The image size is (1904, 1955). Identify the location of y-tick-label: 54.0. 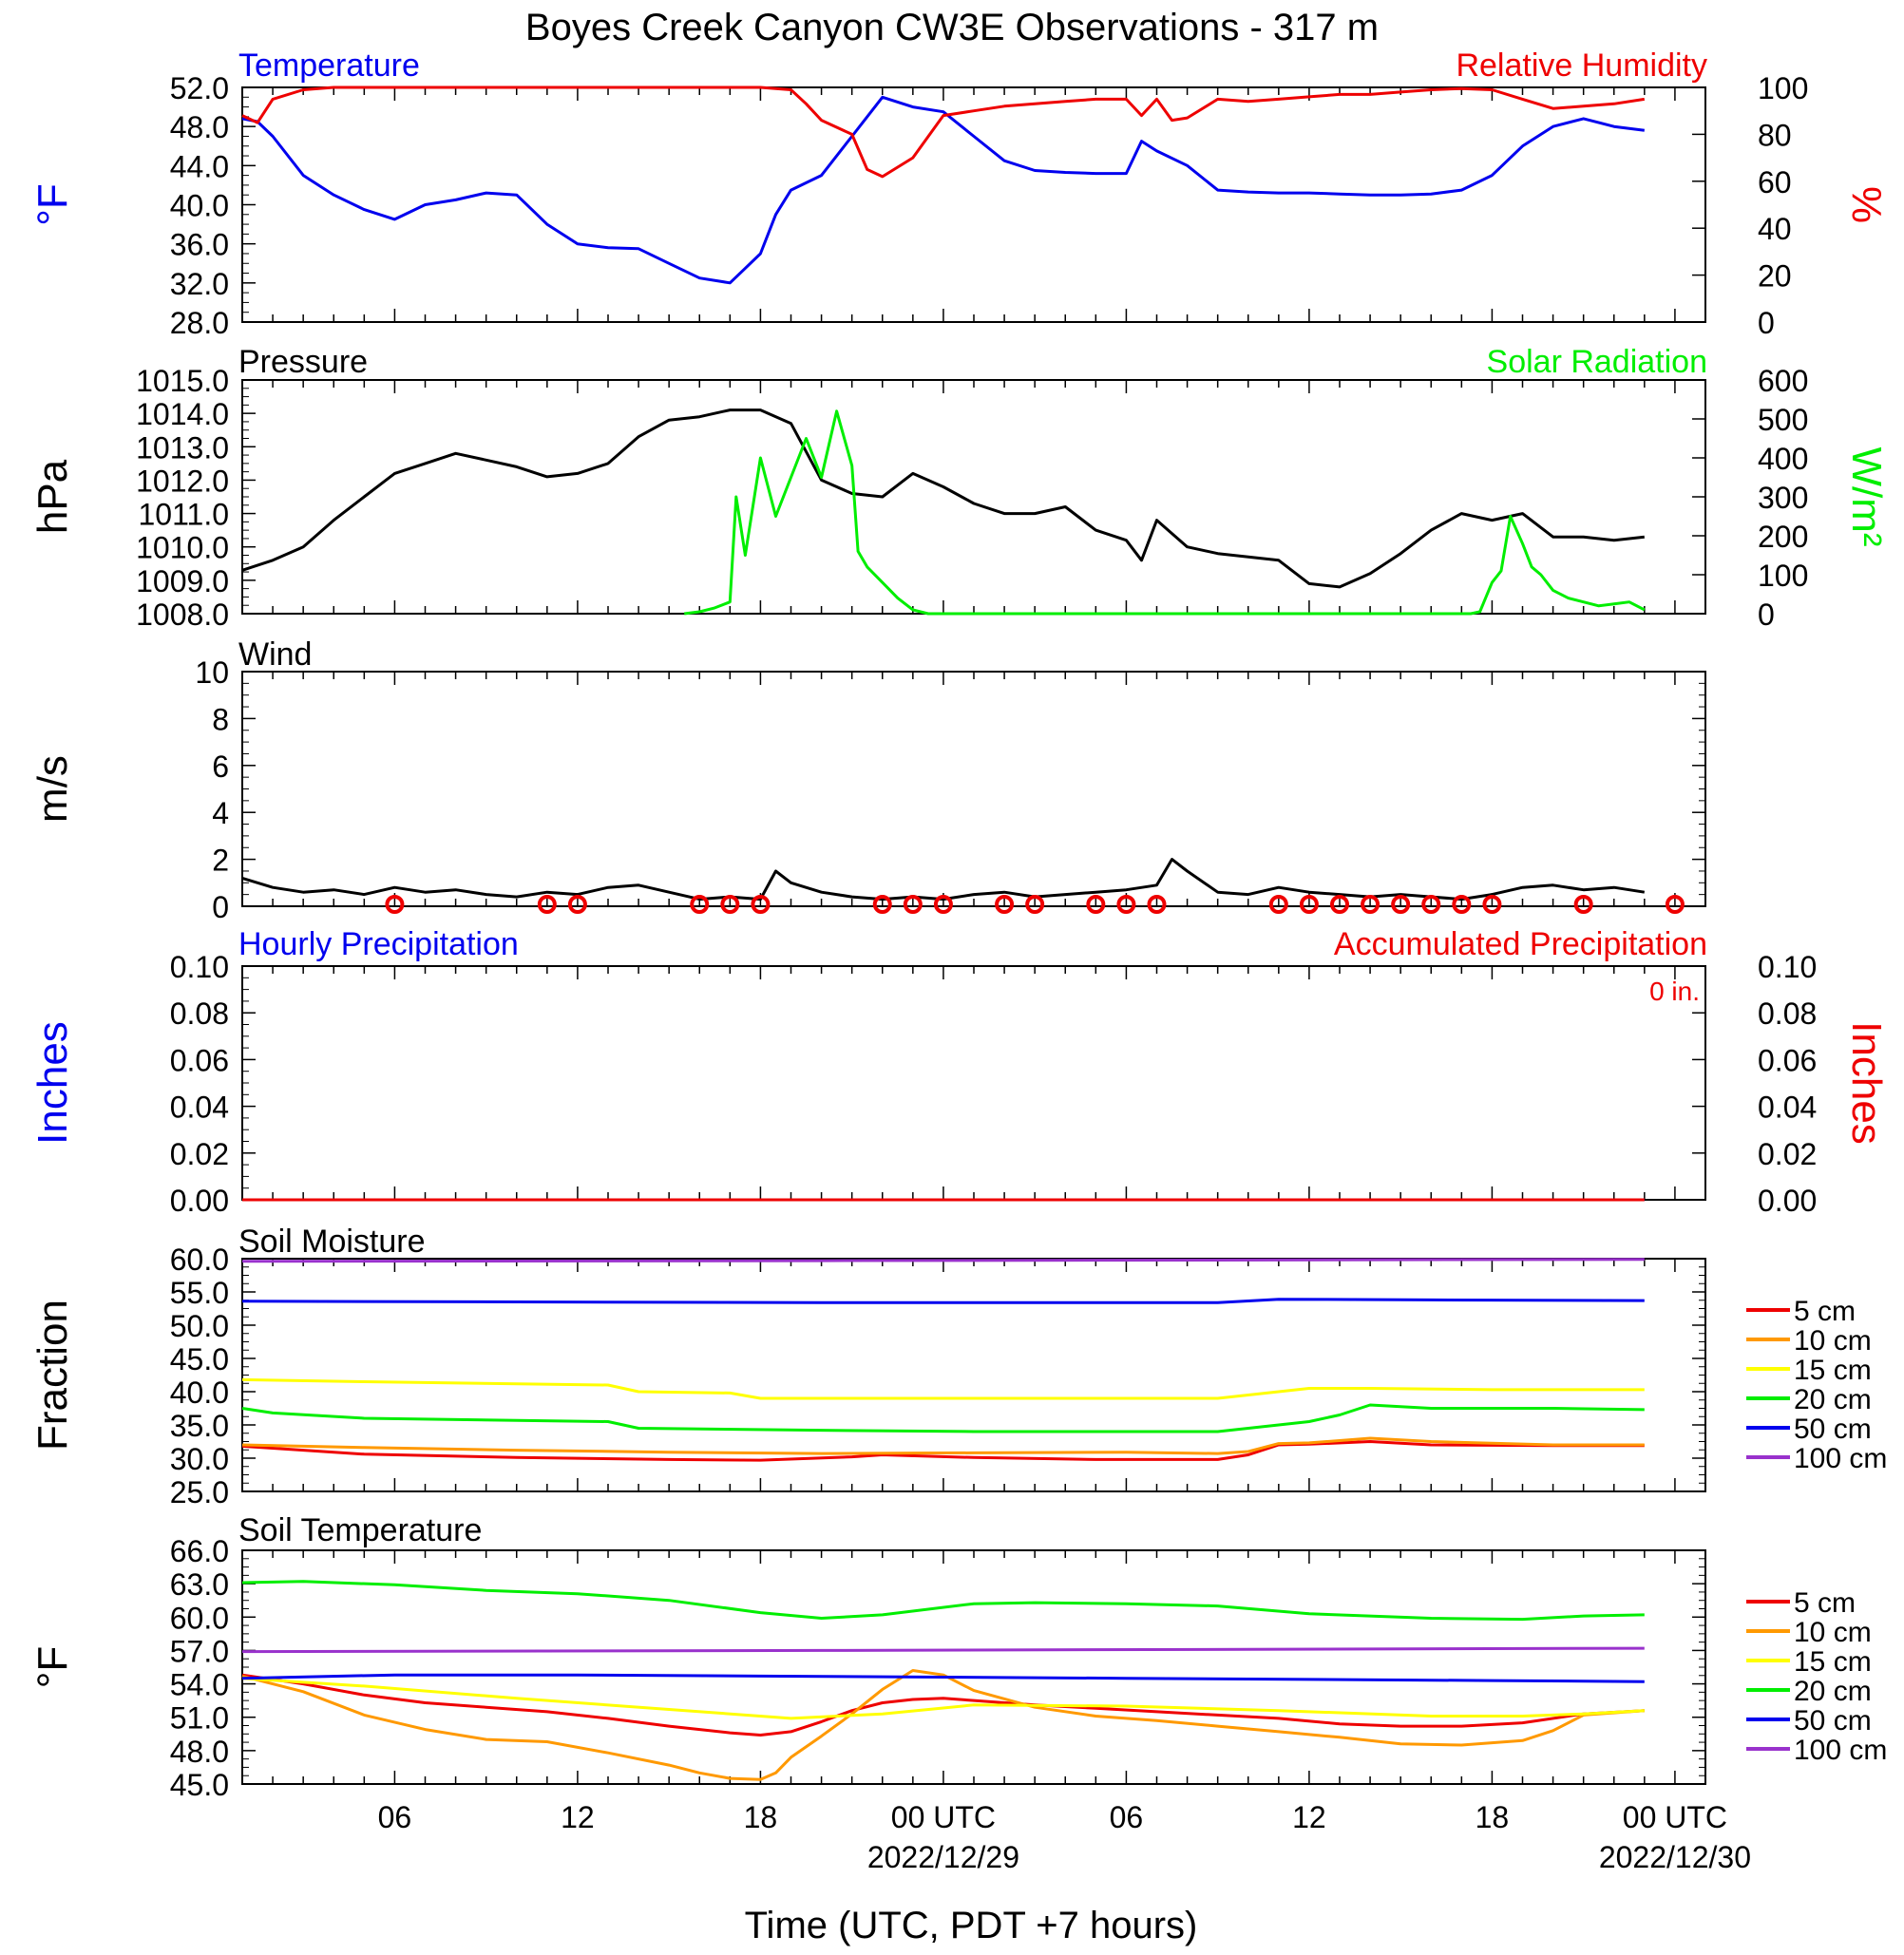
(200, 1685).